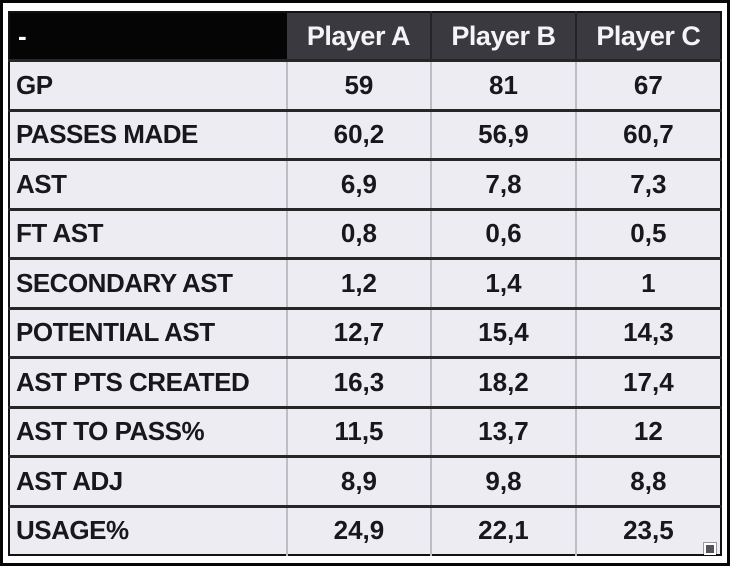 This screenshot has height=566, width=730. What do you see at coordinates (647, 85) in the screenshot?
I see `cell-value: 67` at bounding box center [647, 85].